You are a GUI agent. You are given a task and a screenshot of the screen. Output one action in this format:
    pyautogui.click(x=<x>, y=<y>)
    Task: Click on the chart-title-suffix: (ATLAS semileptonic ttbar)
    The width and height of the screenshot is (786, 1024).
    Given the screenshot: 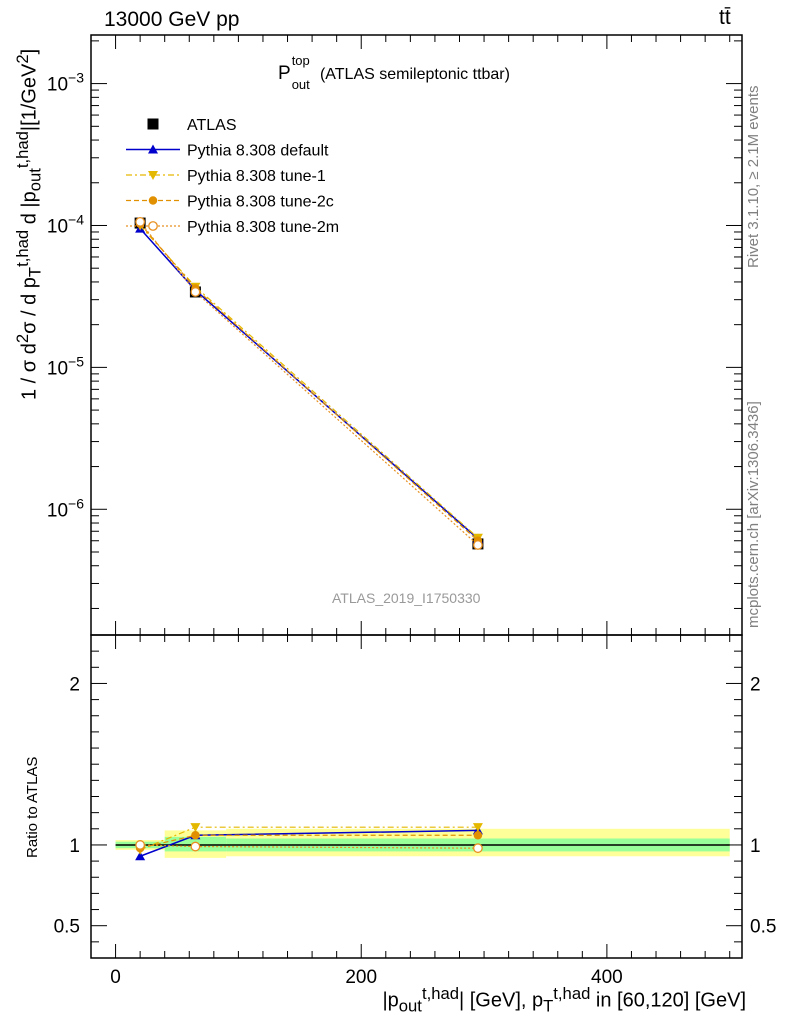 What is the action you would take?
    pyautogui.click(x=414, y=74)
    